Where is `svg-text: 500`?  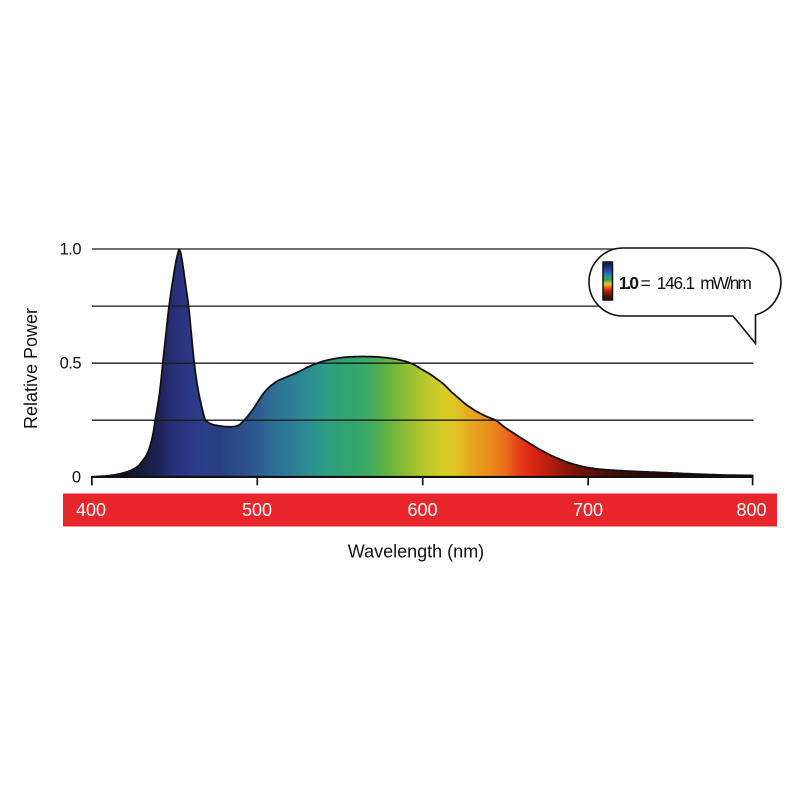 svg-text: 500 is located at coordinates (257, 510).